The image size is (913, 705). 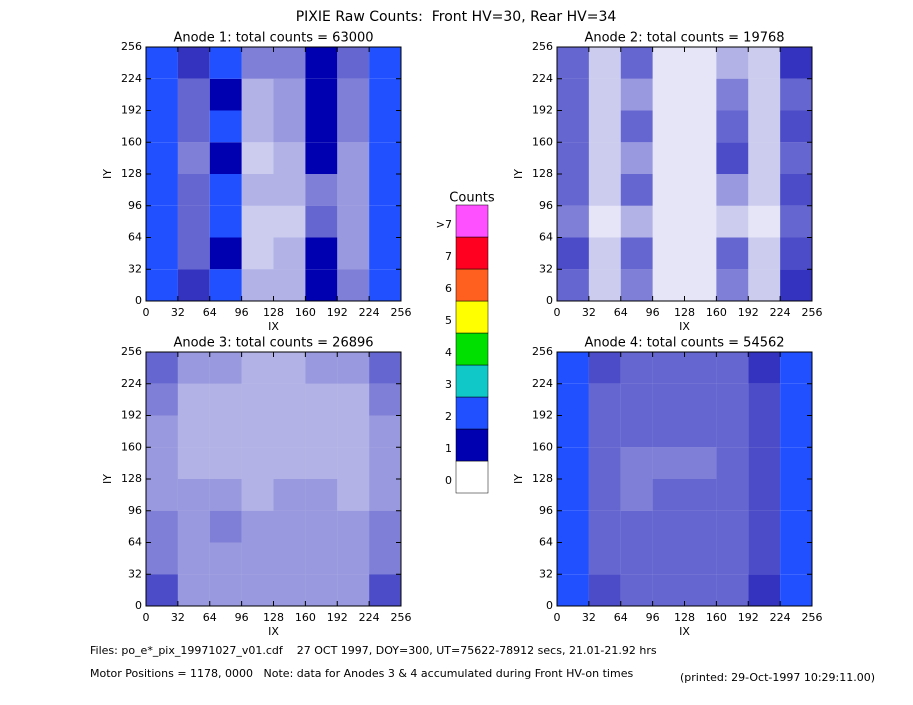 What do you see at coordinates (138, 605) in the screenshot?
I see `y-tick-label: 0` at bounding box center [138, 605].